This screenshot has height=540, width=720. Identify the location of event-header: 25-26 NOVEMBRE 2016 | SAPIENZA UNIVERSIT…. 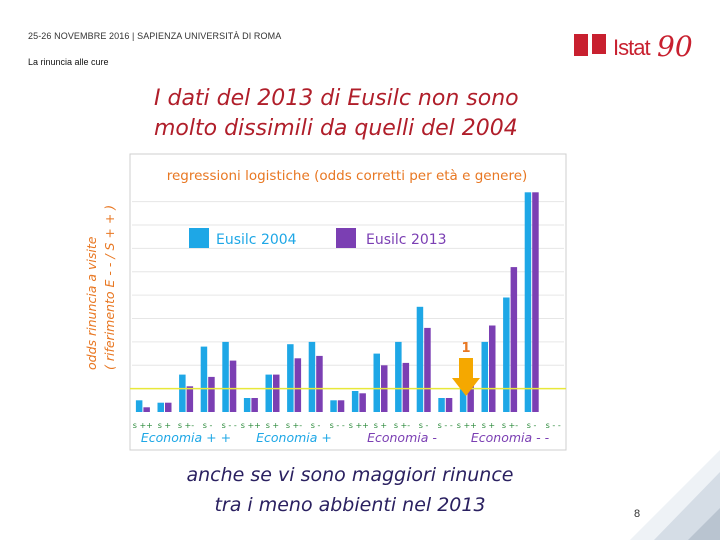
(155, 36).